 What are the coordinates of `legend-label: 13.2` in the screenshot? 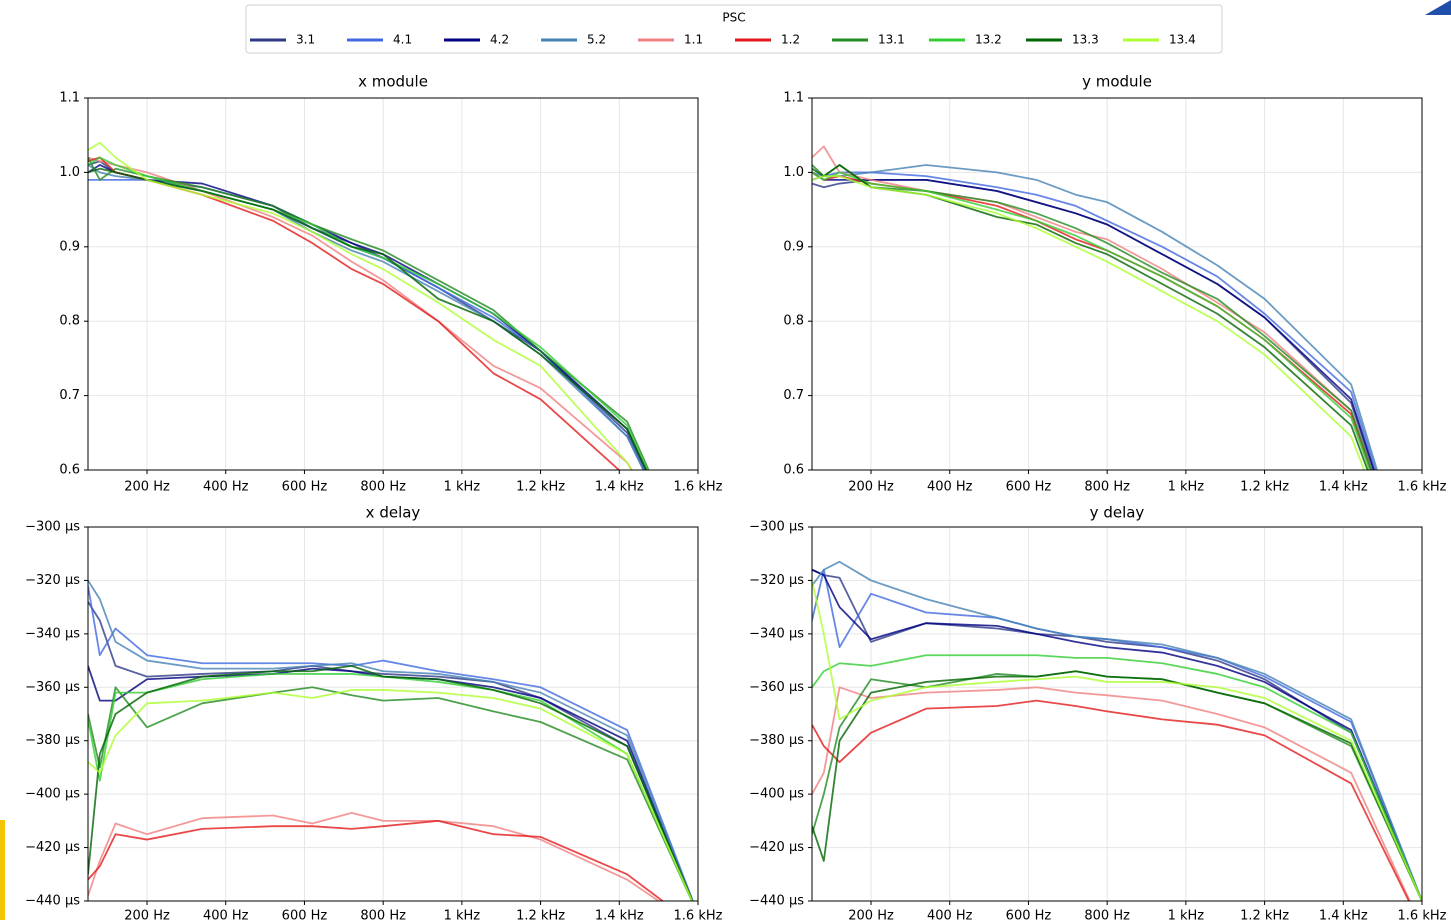 It's located at (988, 40).